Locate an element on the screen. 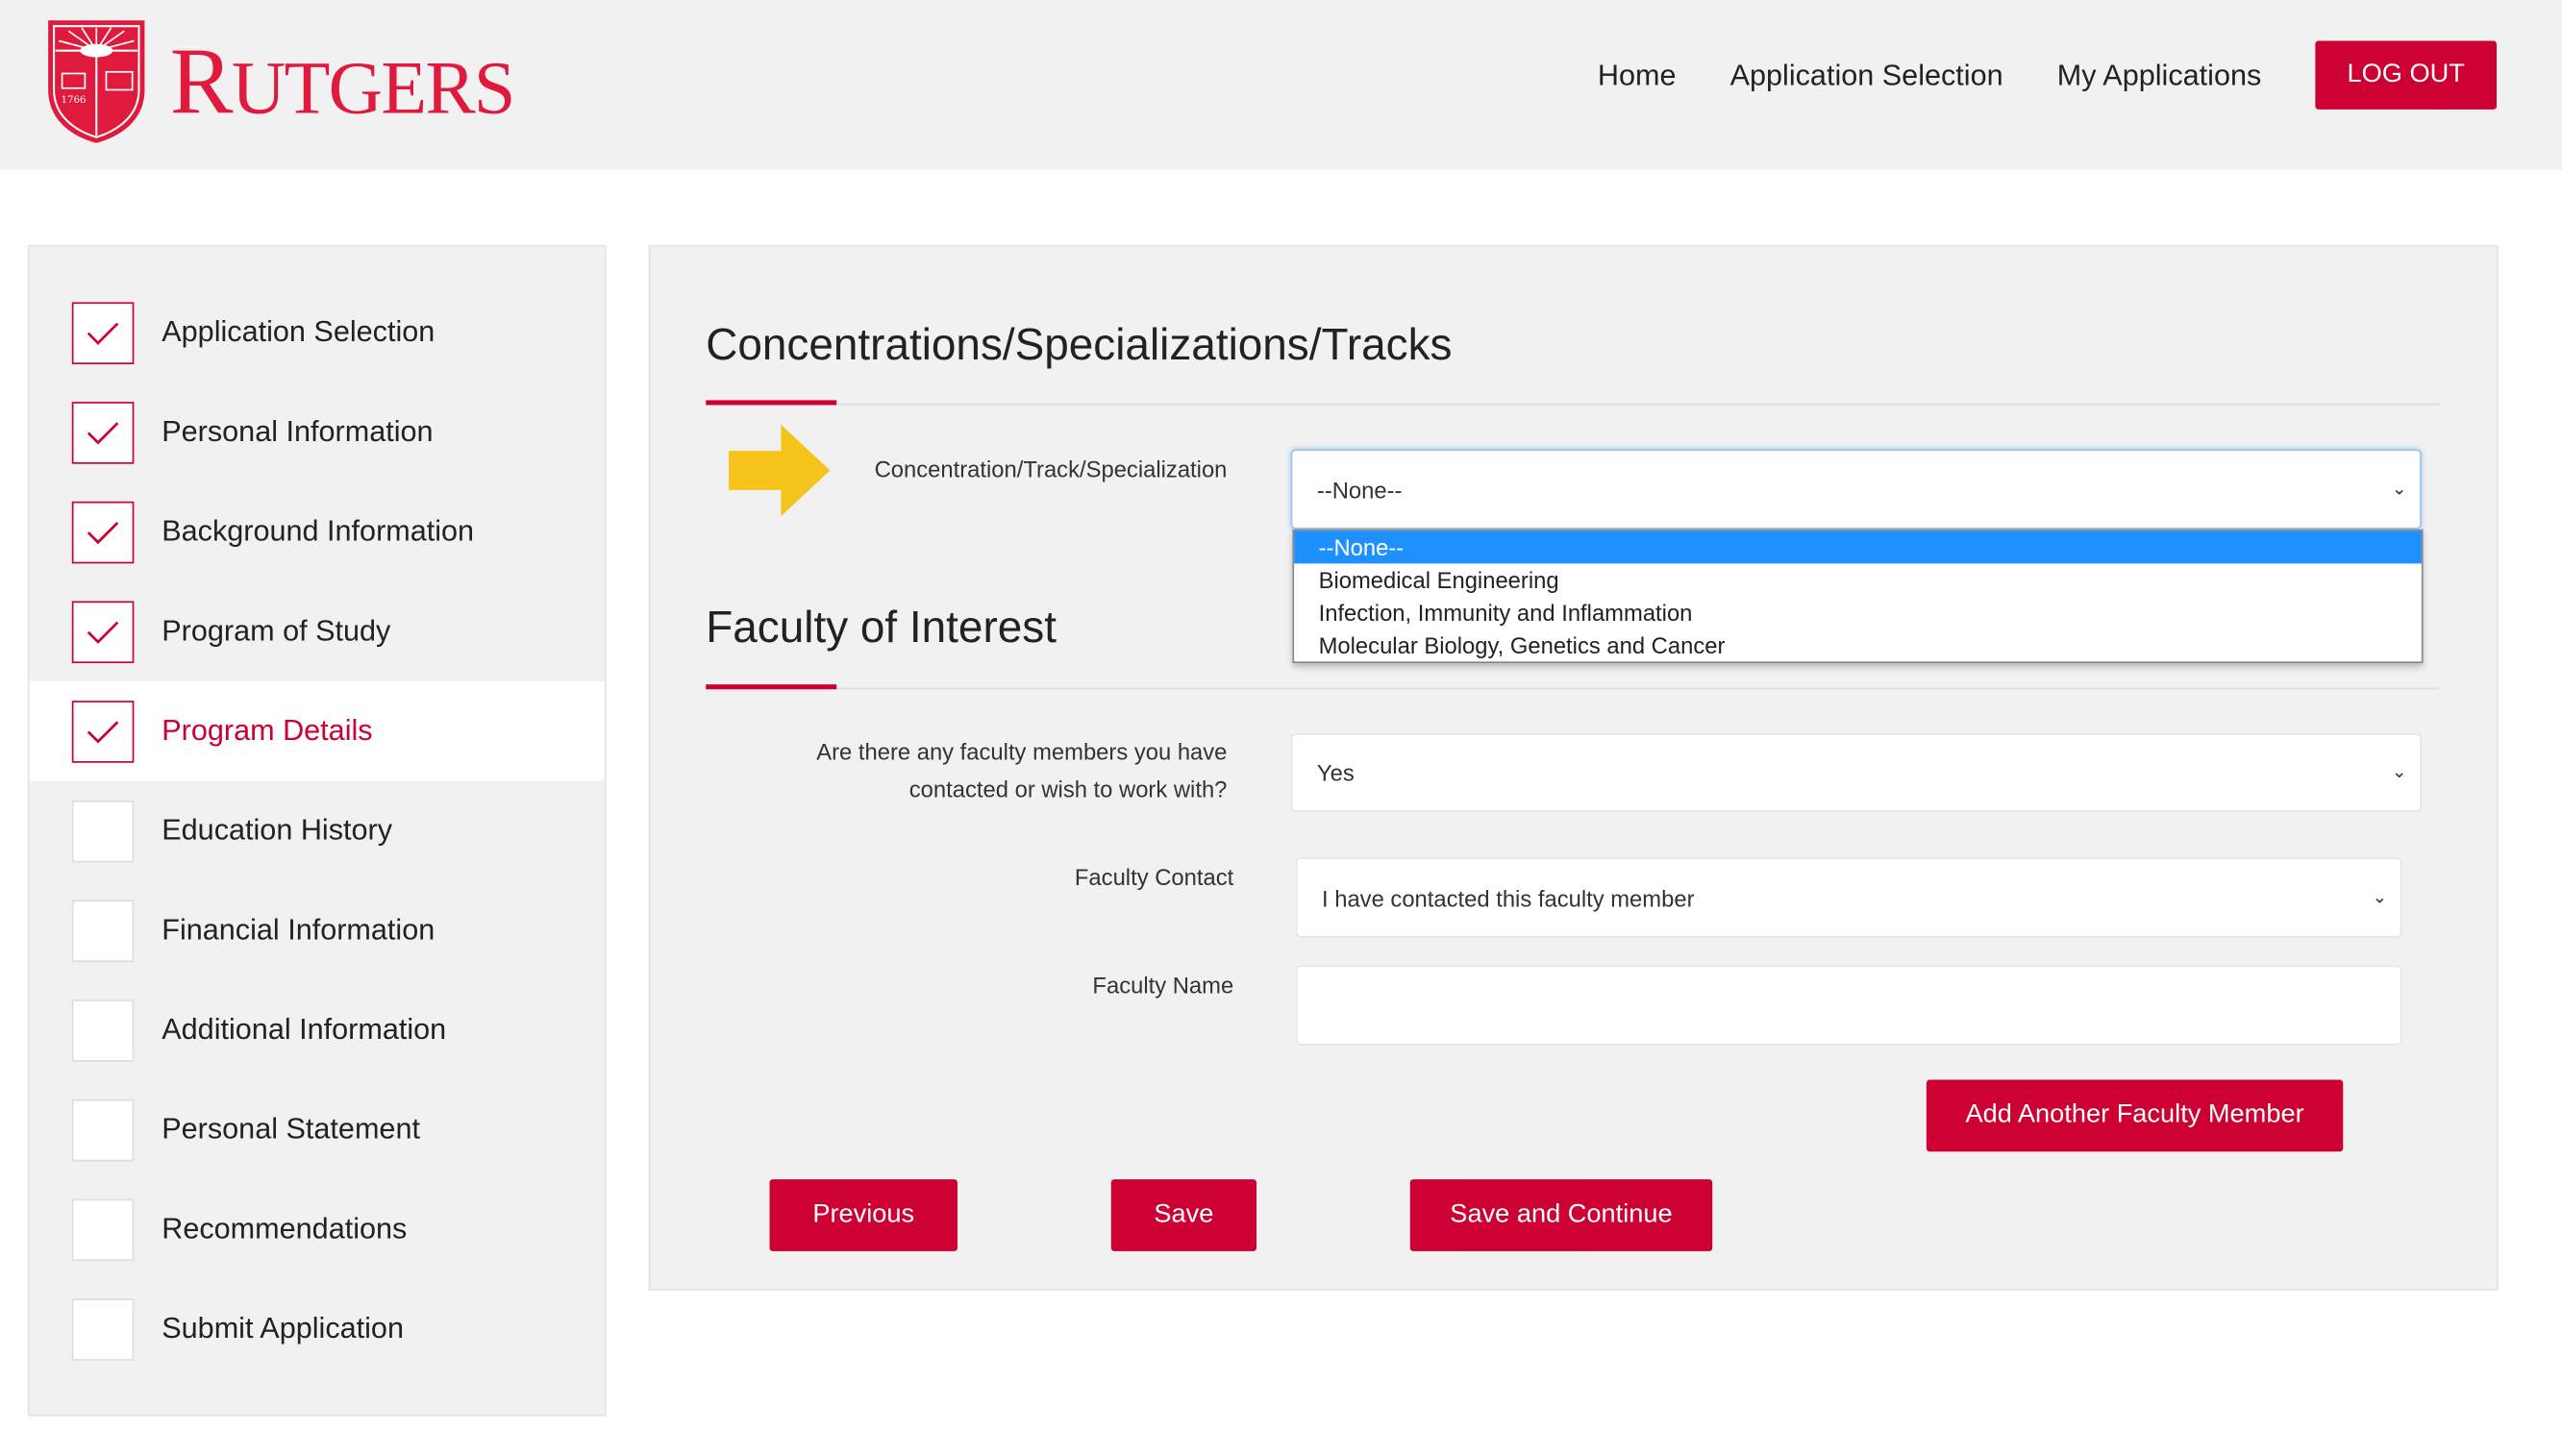 The height and width of the screenshot is (1456, 2562). faculty-name-input is located at coordinates (1848, 1006).